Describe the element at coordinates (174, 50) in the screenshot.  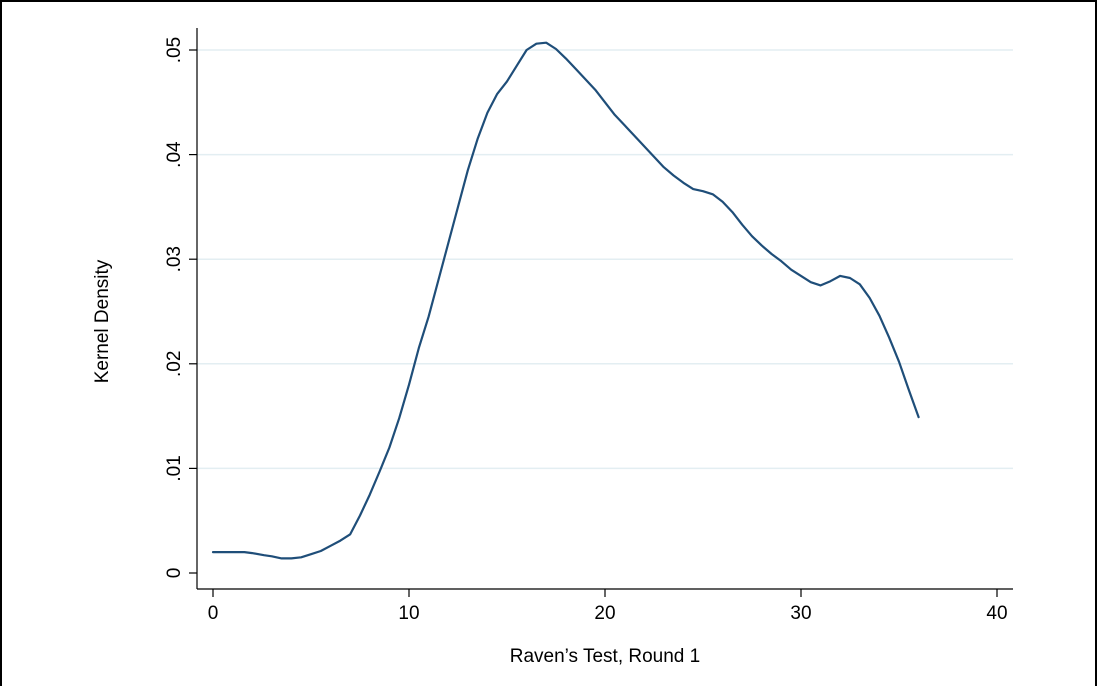
I see `y-tick-label-5: .05` at that location.